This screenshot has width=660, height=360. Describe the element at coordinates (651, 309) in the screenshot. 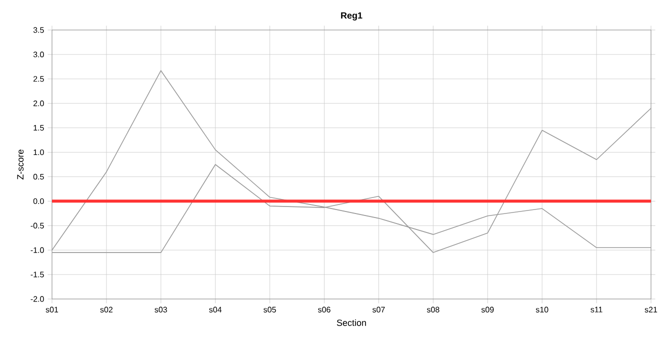

I see `x-tick-label: s21` at that location.